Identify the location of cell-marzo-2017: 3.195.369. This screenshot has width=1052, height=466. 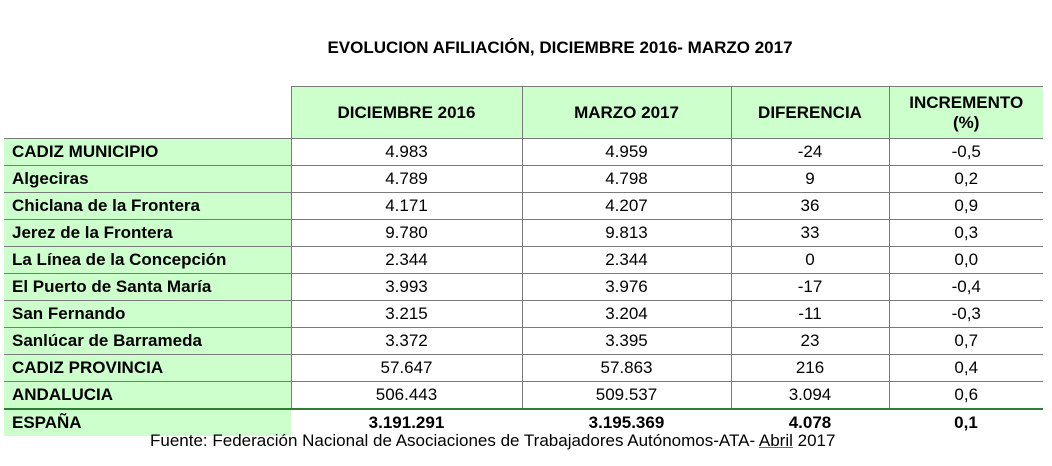
(626, 422).